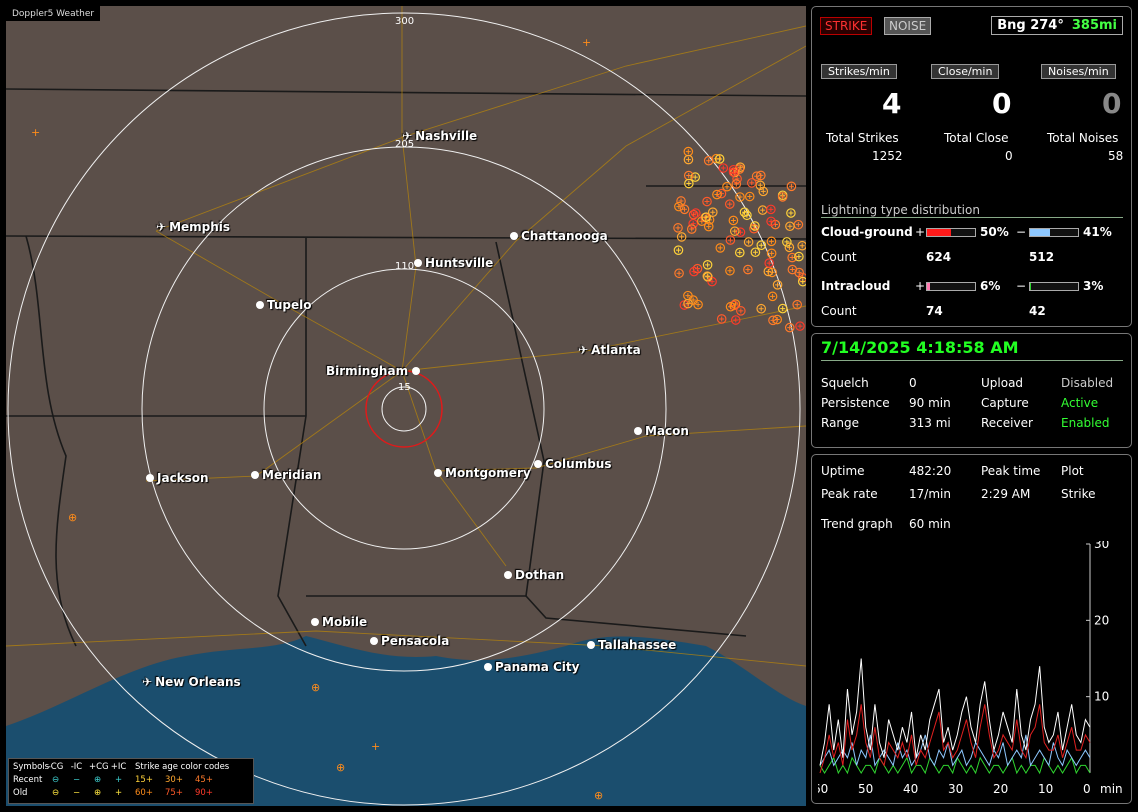 The image size is (1138, 812). I want to click on pos-ic-recent-icon: +, so click(118, 780).